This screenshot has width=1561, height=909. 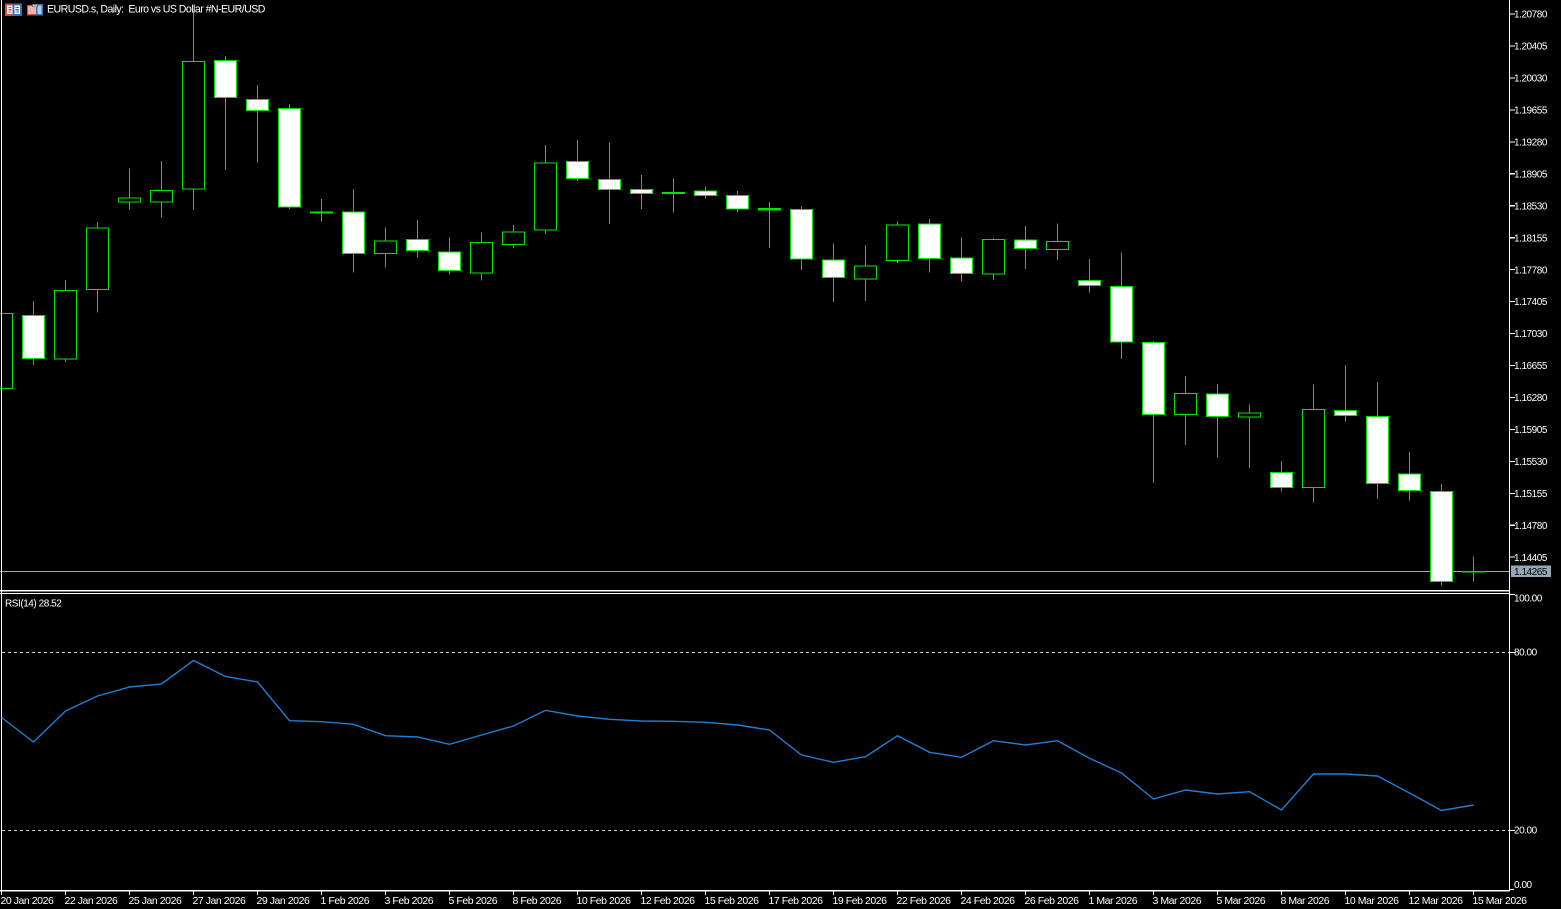 I want to click on svg-text: 17 Feb 2026, so click(x=796, y=901).